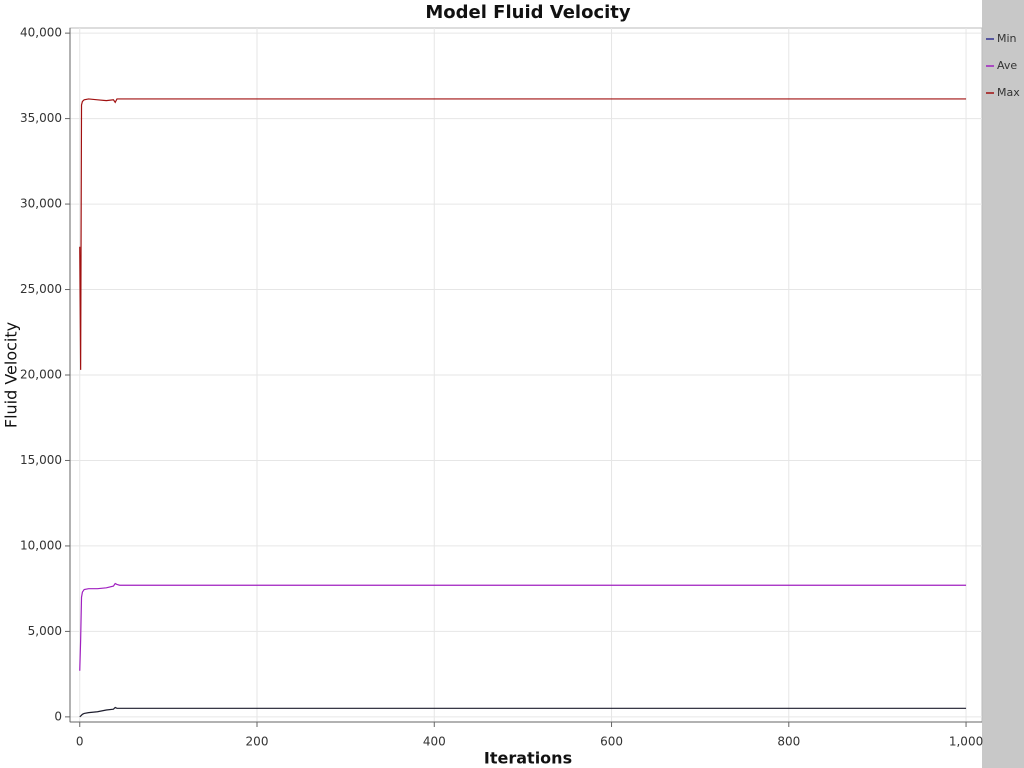 The height and width of the screenshot is (768, 1024). Describe the element at coordinates (80, 742) in the screenshot. I see `x-tick-label: 0` at that location.